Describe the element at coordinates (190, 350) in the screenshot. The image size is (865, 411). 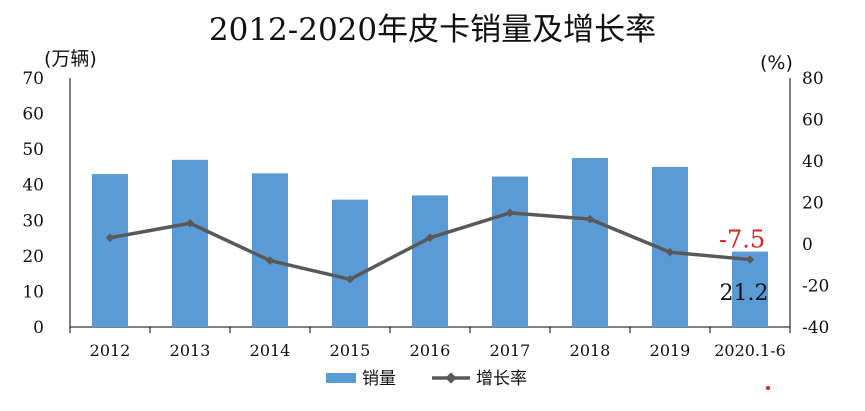
I see `x-category-label: 2013` at that location.